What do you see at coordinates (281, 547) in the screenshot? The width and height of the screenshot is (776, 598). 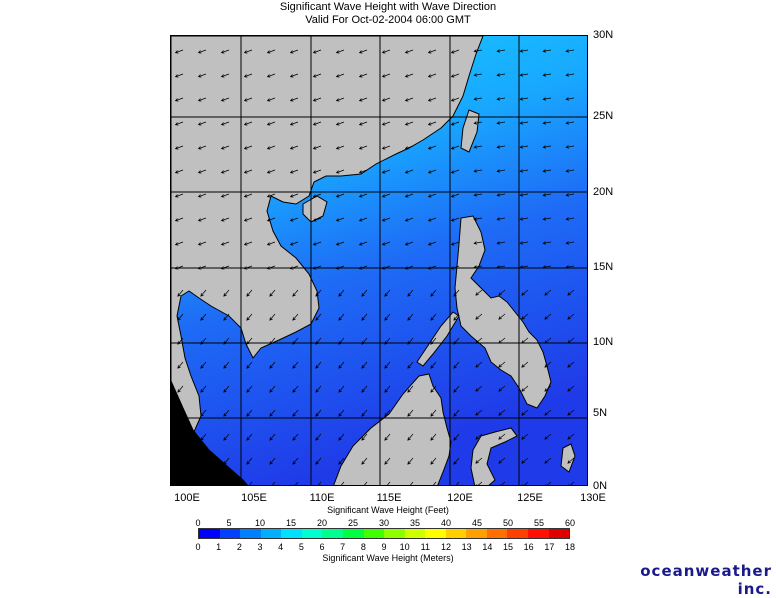 I see `meter-tick: 4` at bounding box center [281, 547].